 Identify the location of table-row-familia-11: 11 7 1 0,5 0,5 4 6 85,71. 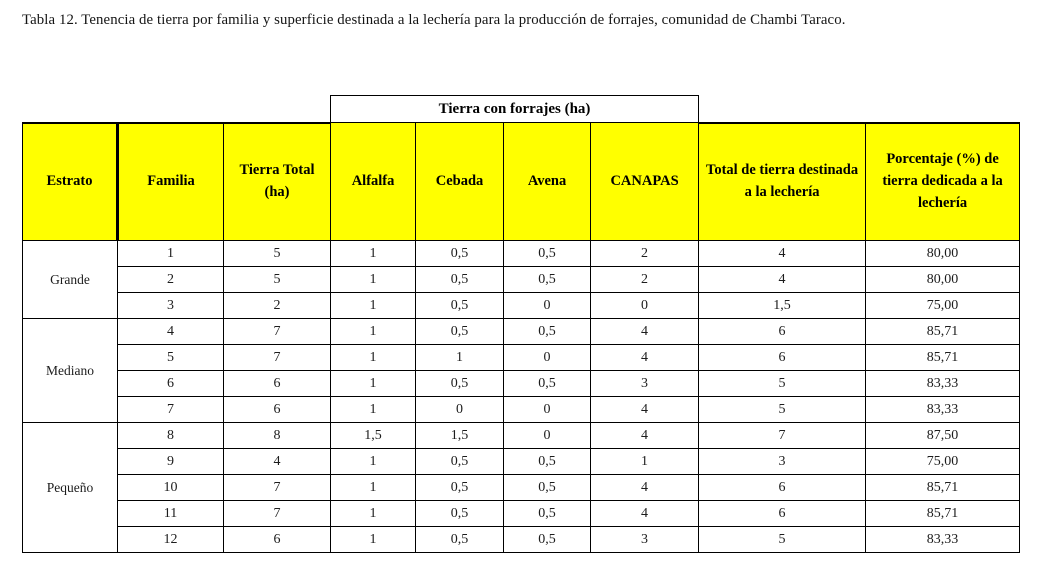
(522, 513).